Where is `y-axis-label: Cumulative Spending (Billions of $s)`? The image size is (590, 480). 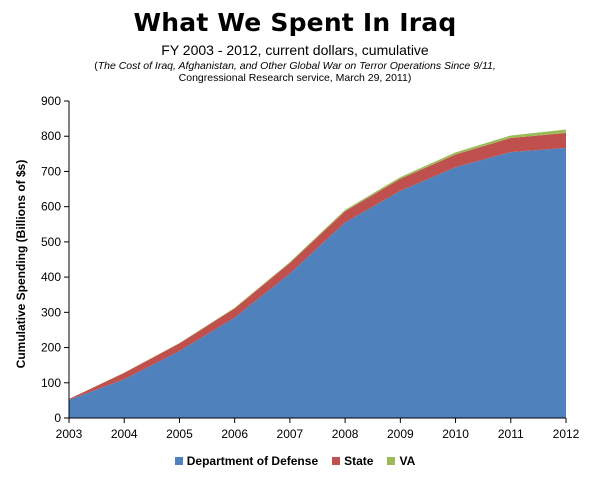
y-axis-label: Cumulative Spending (Billions of $s) is located at coordinates (21, 264).